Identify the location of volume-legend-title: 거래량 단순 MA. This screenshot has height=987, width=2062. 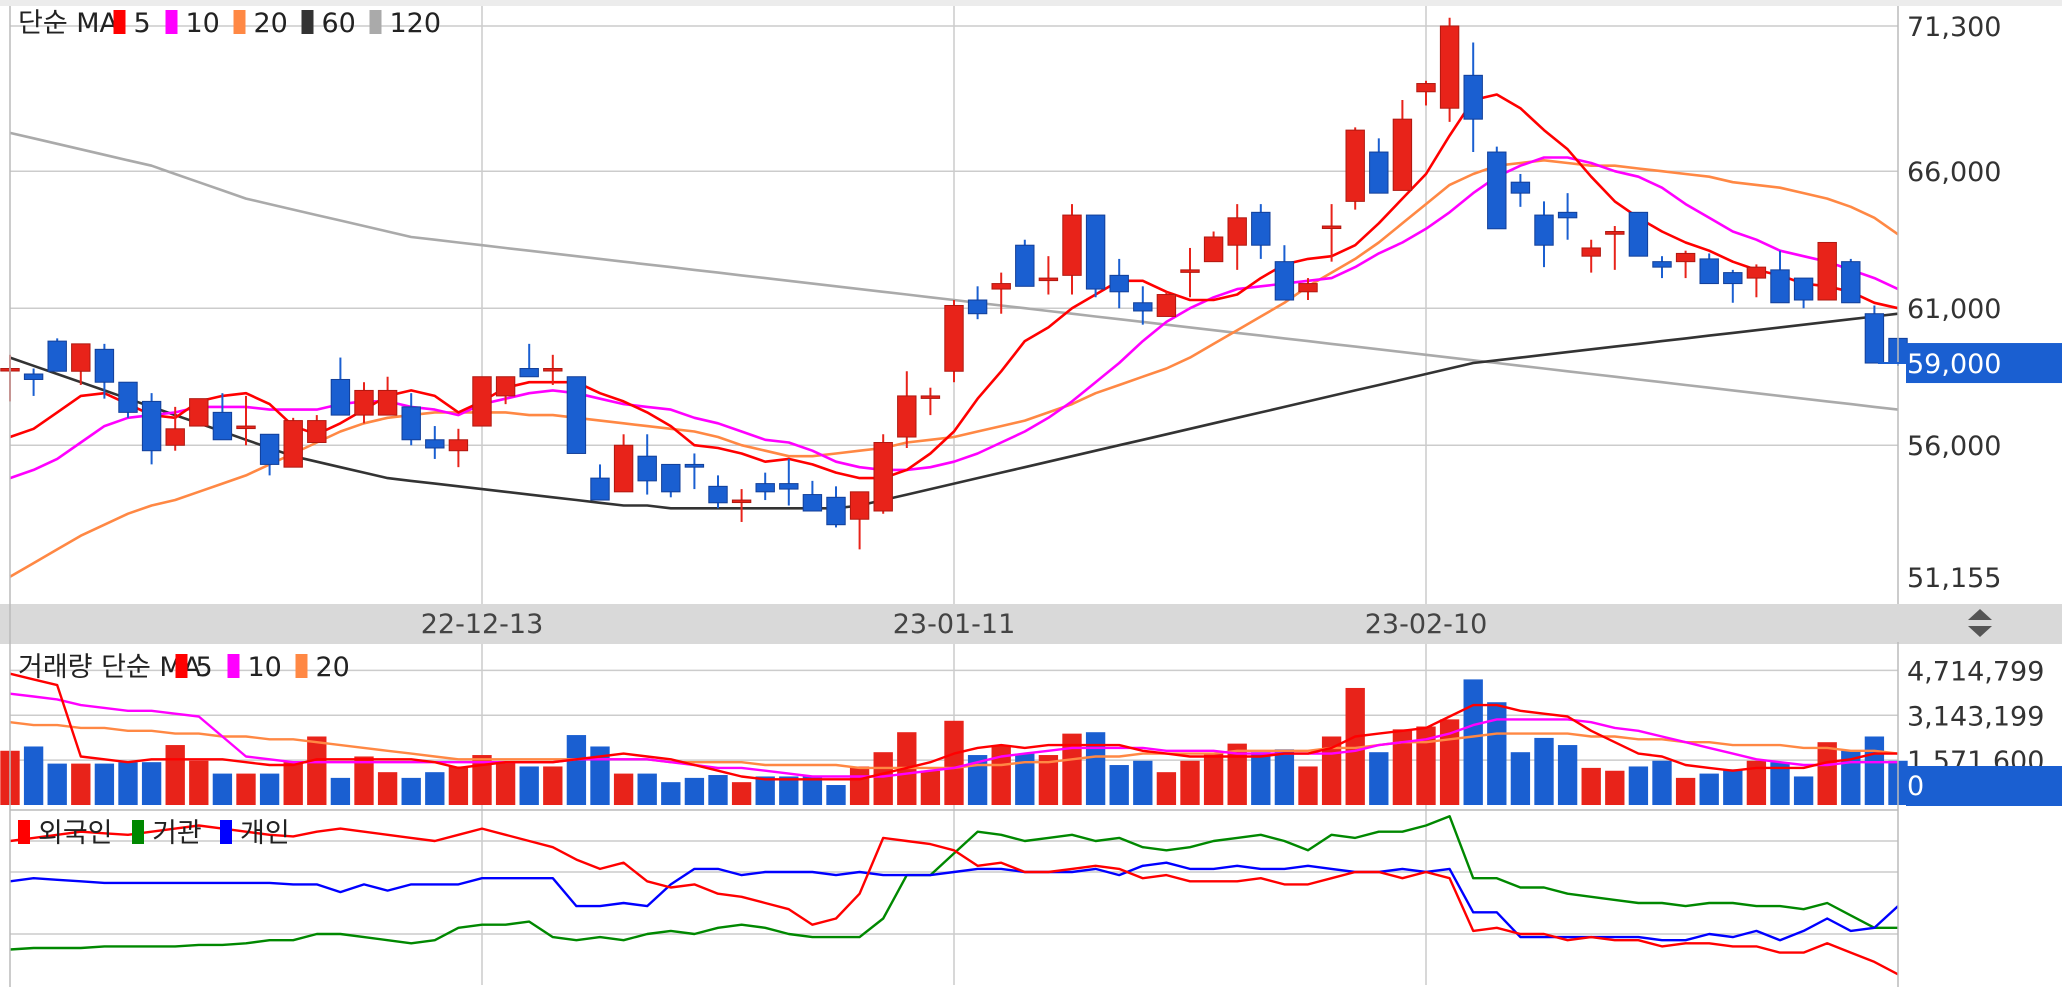
(110, 667).